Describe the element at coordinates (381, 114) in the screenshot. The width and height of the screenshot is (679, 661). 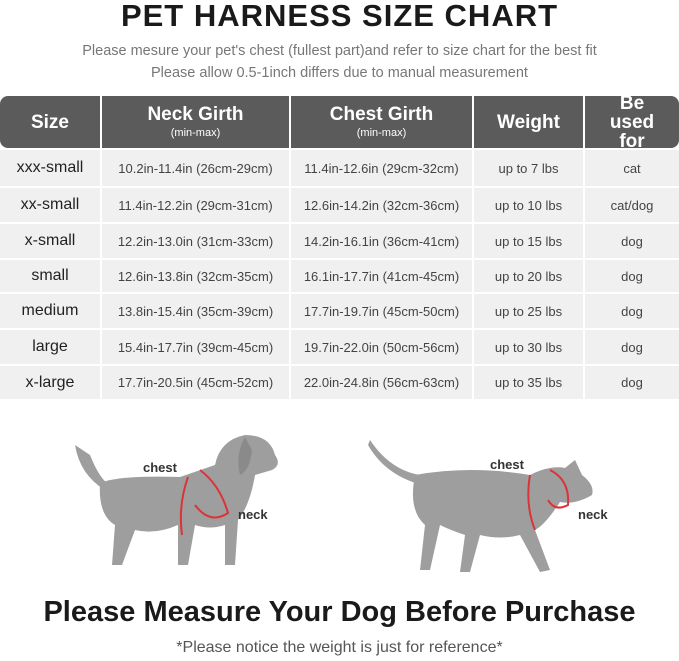
I see `header-label: Chest Girth` at that location.